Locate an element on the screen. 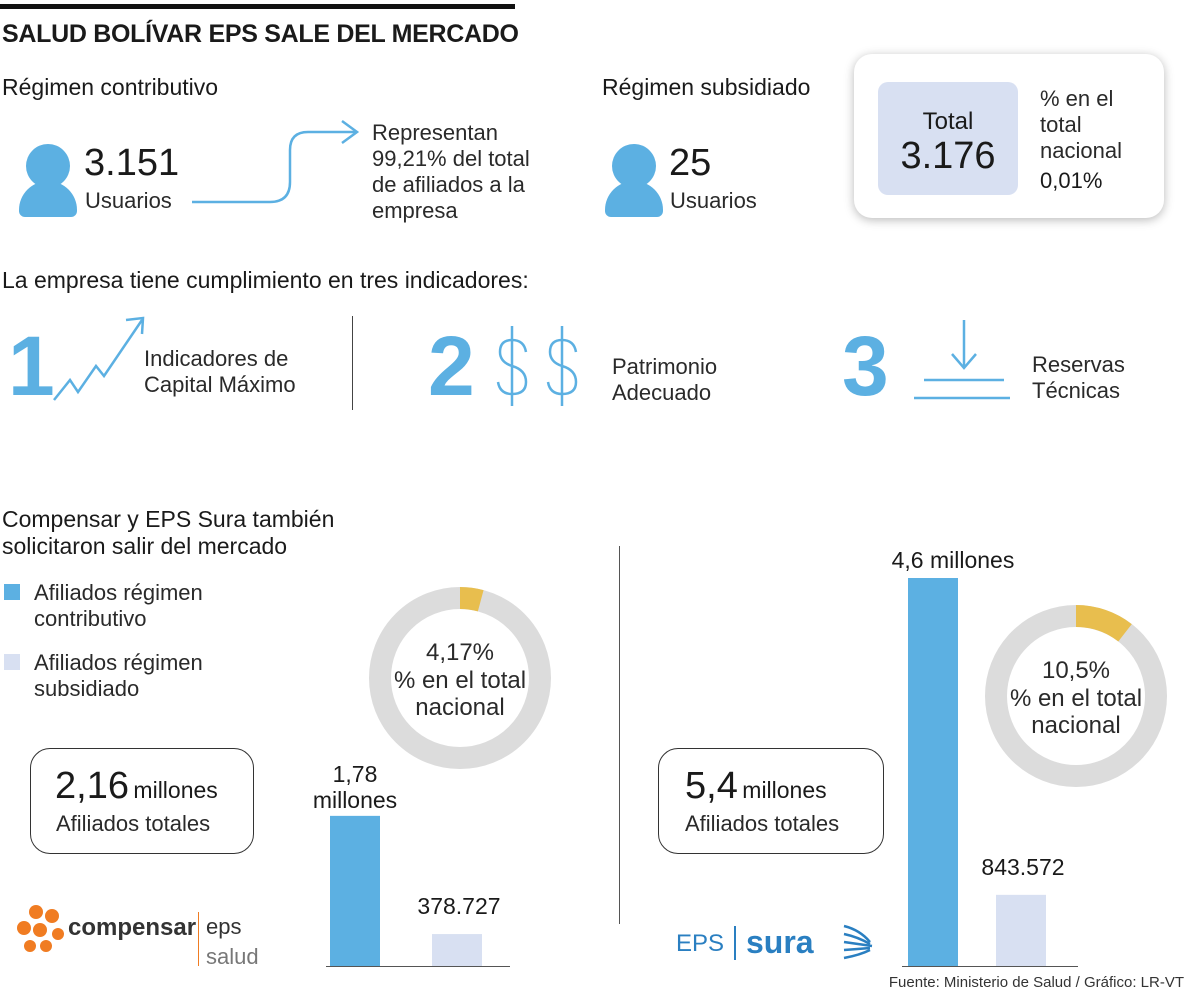 The image size is (1200, 1000). label-line: Indicadores de is located at coordinates (216, 358).